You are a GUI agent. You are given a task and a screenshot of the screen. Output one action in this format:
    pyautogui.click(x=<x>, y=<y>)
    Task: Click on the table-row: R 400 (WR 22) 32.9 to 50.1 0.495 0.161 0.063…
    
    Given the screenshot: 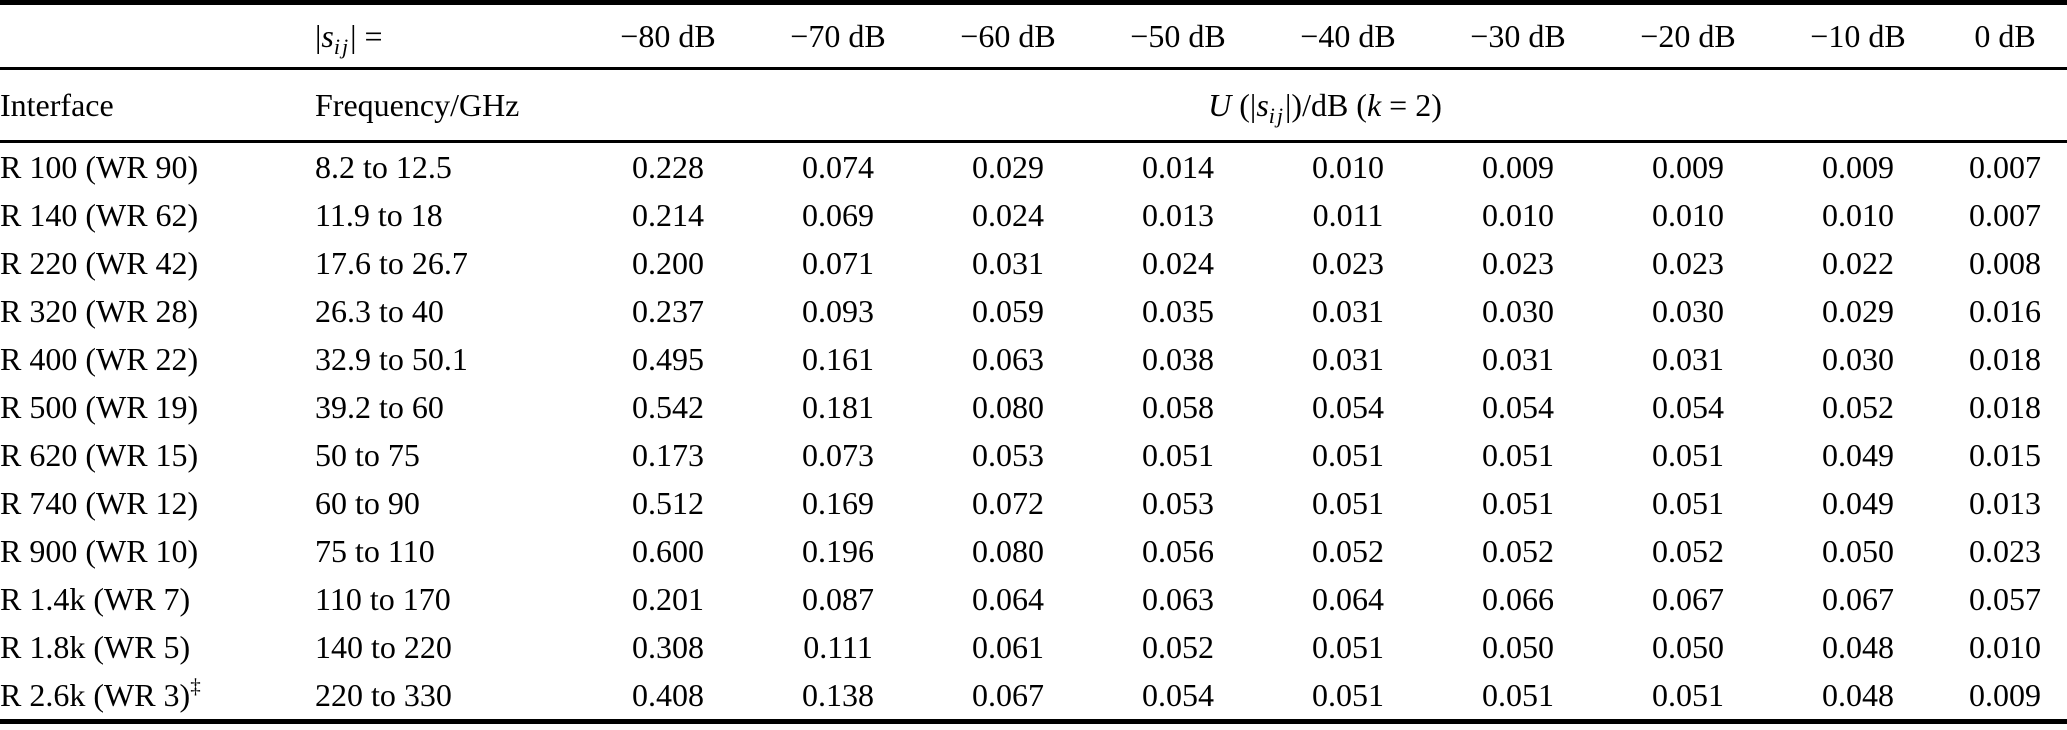 What is the action you would take?
    pyautogui.click(x=1033, y=359)
    